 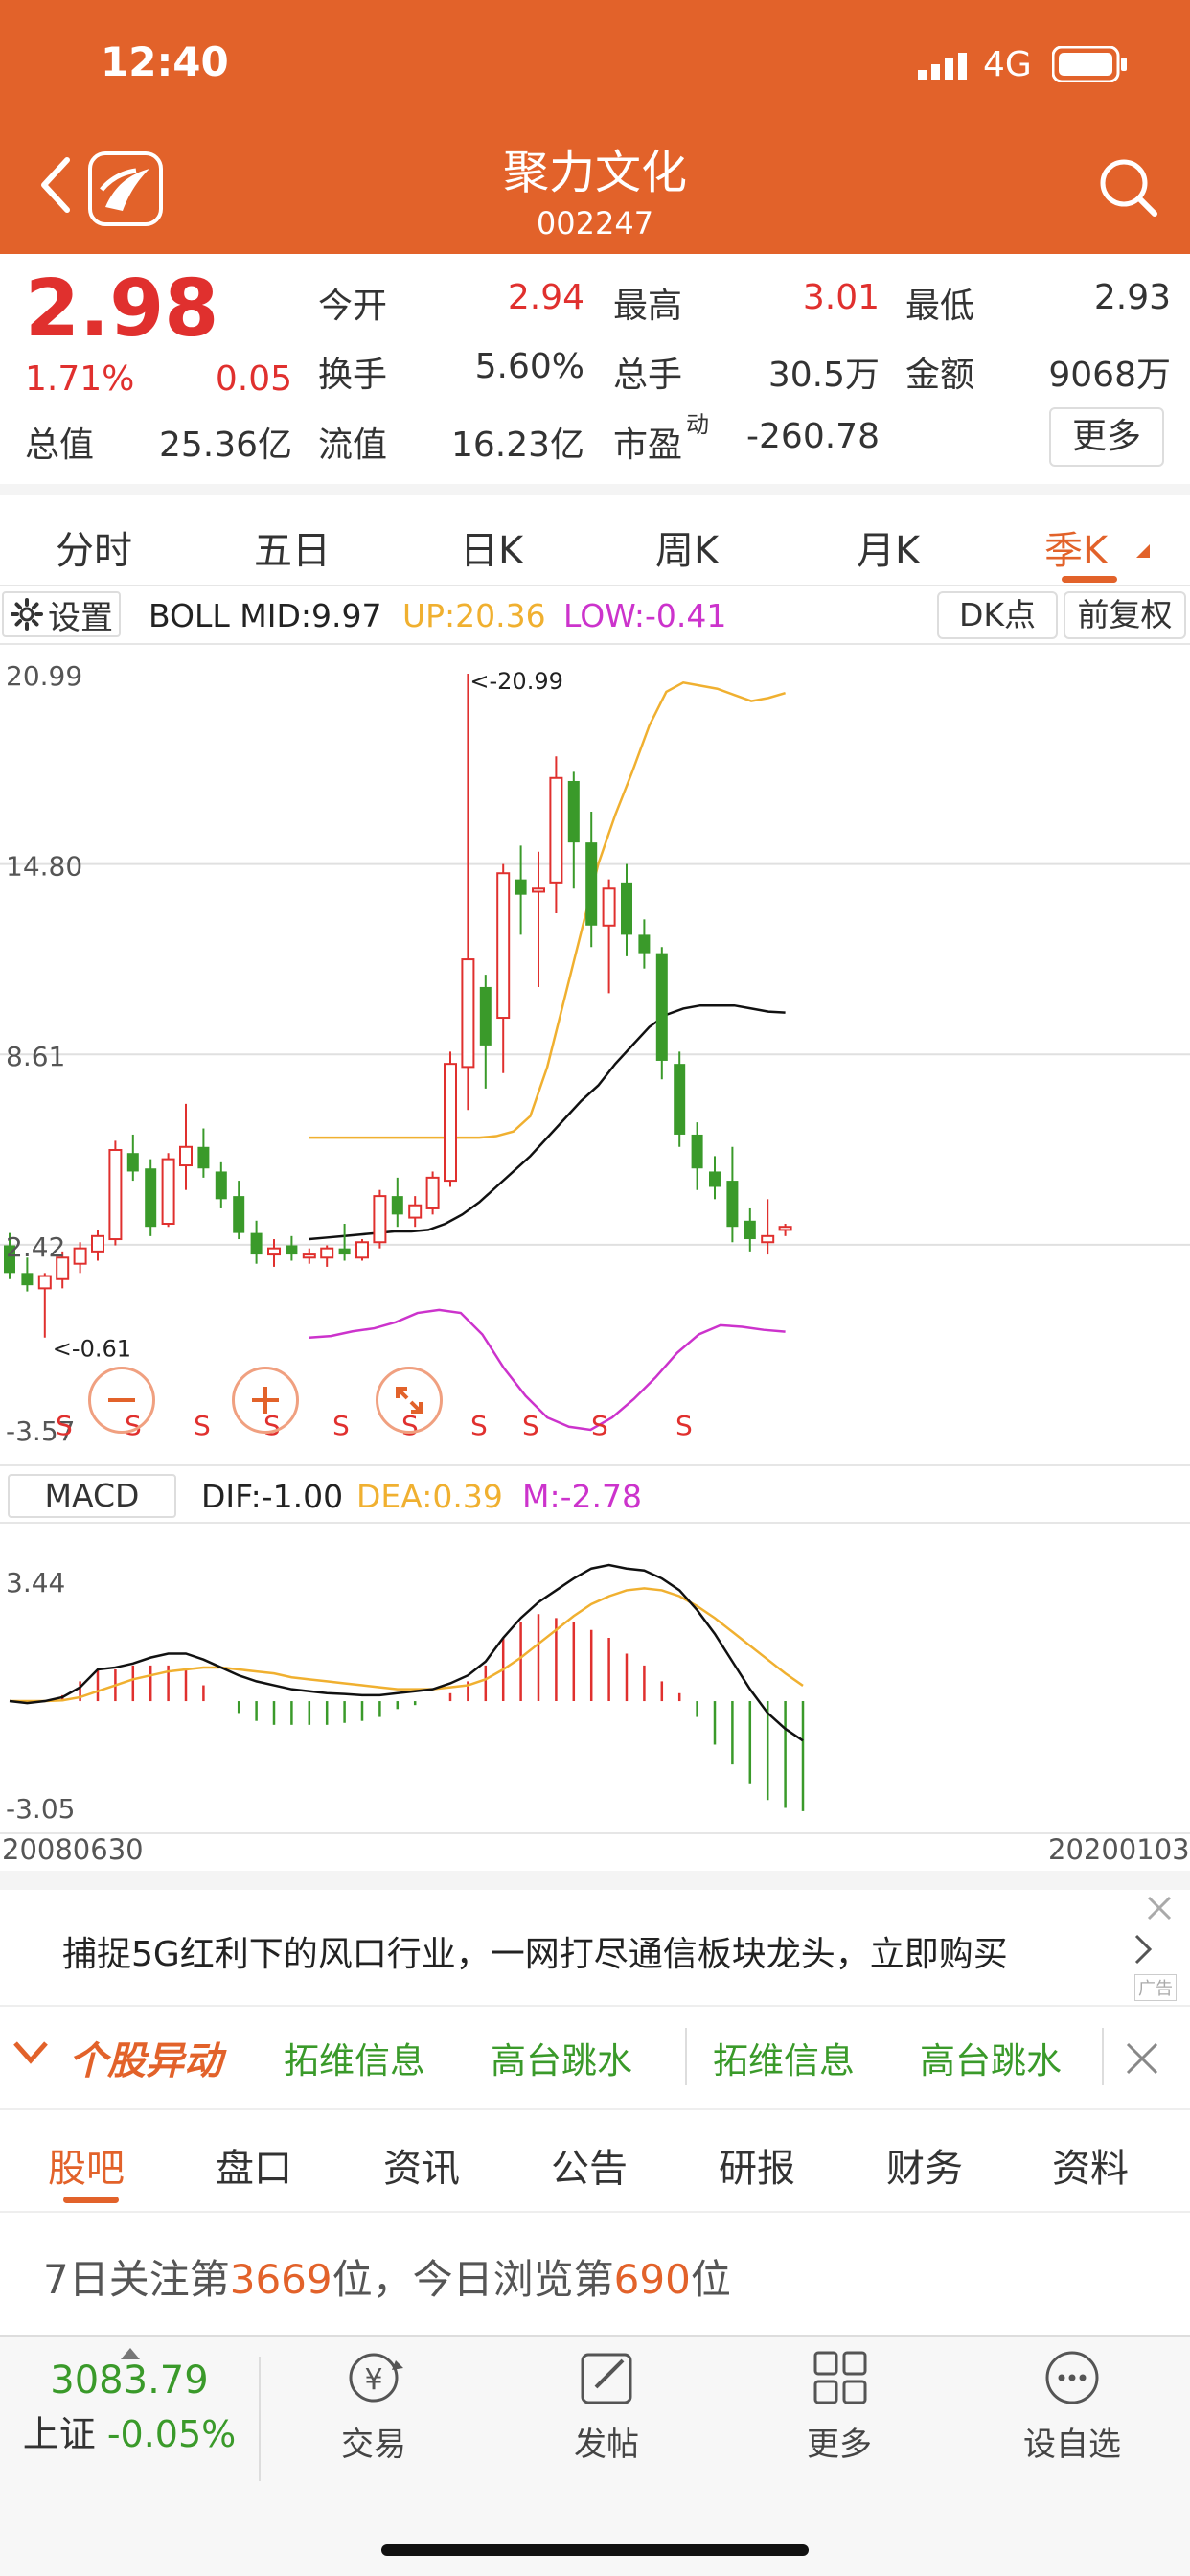 What do you see at coordinates (648, 306) in the screenshot?
I see `high-label: 最高` at bounding box center [648, 306].